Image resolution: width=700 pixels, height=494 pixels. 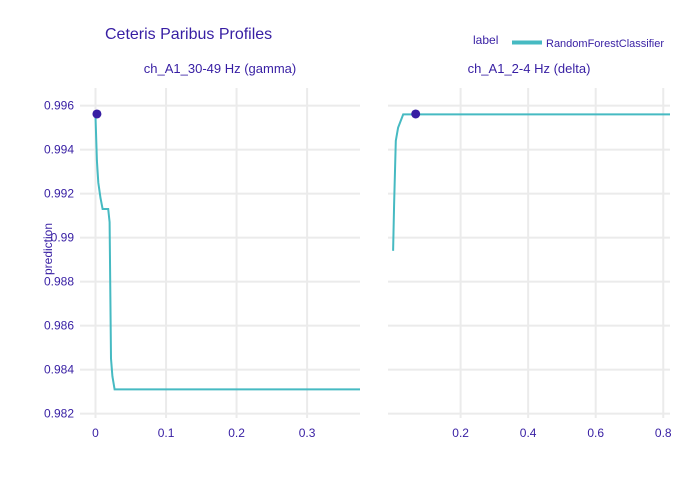 I want to click on y-tick-label: 0.982, so click(x=59, y=414).